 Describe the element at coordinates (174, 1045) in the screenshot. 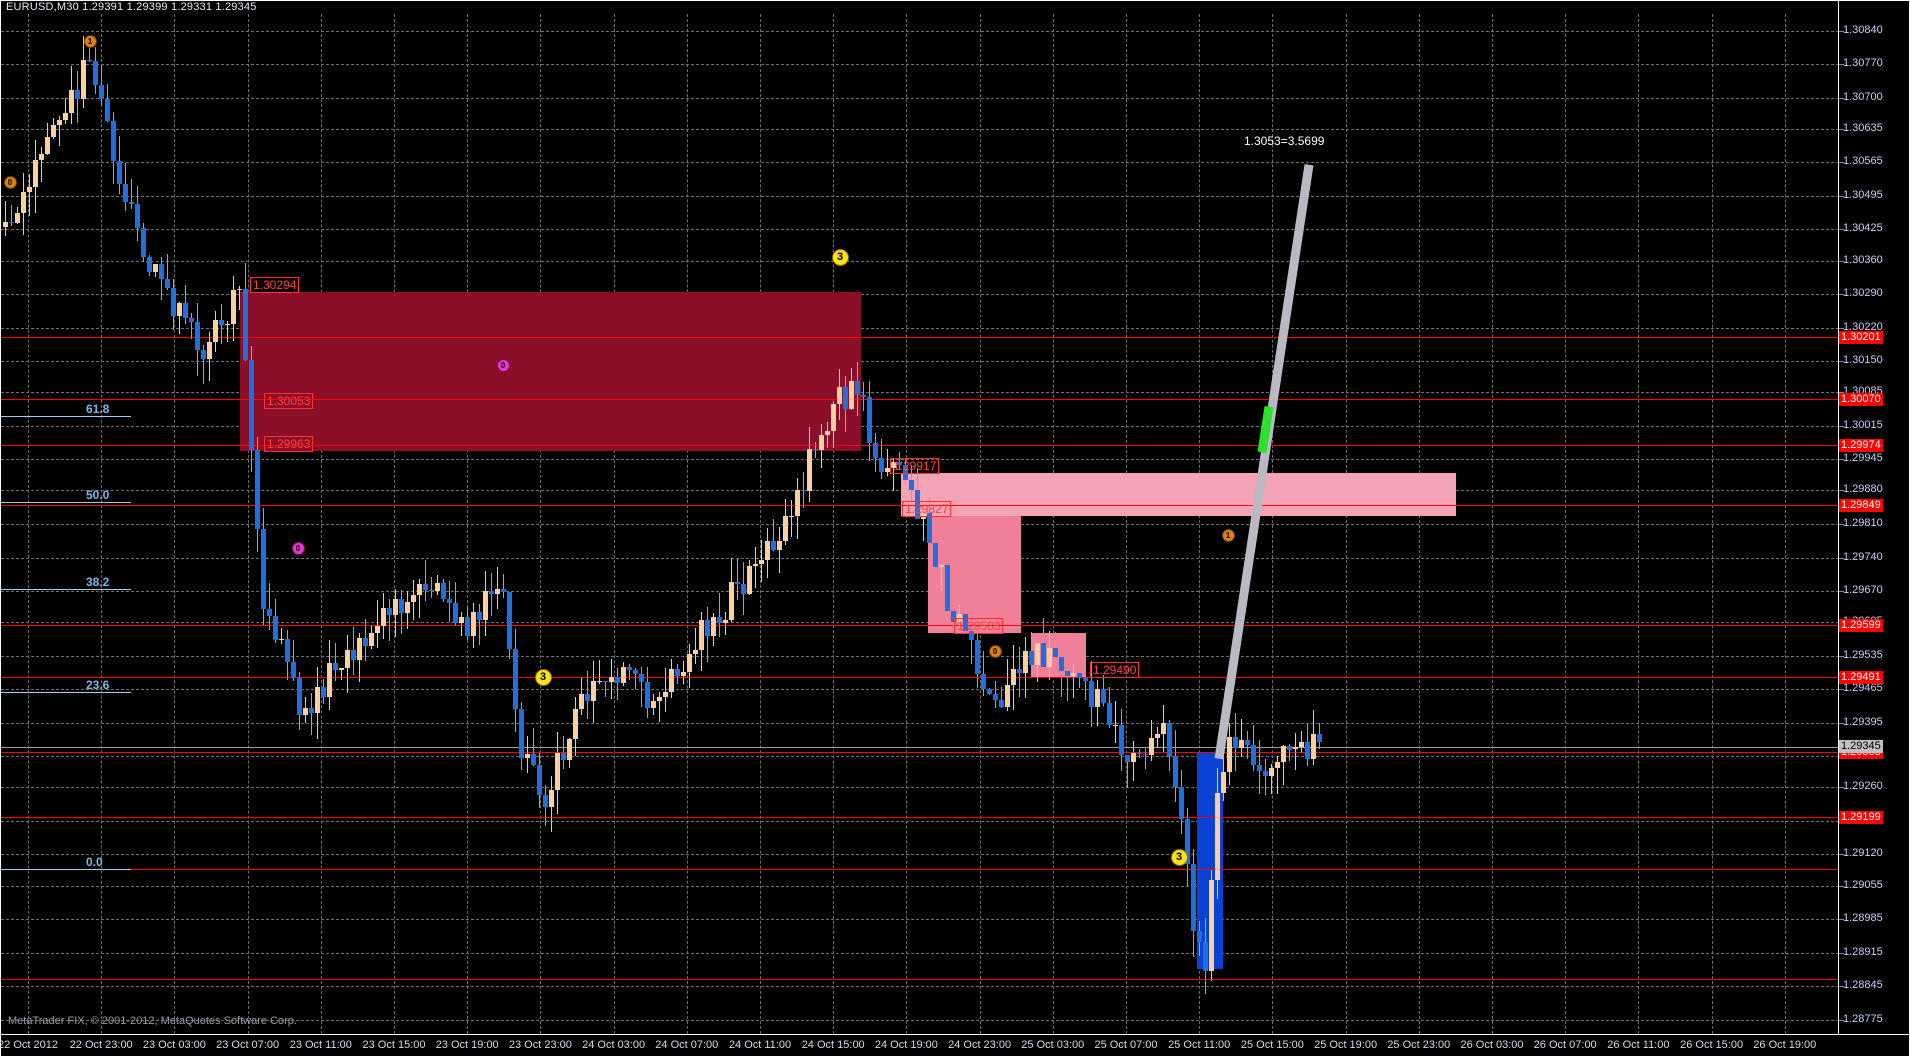

I see `time-tick-label: 23 Oct 03:00` at that location.